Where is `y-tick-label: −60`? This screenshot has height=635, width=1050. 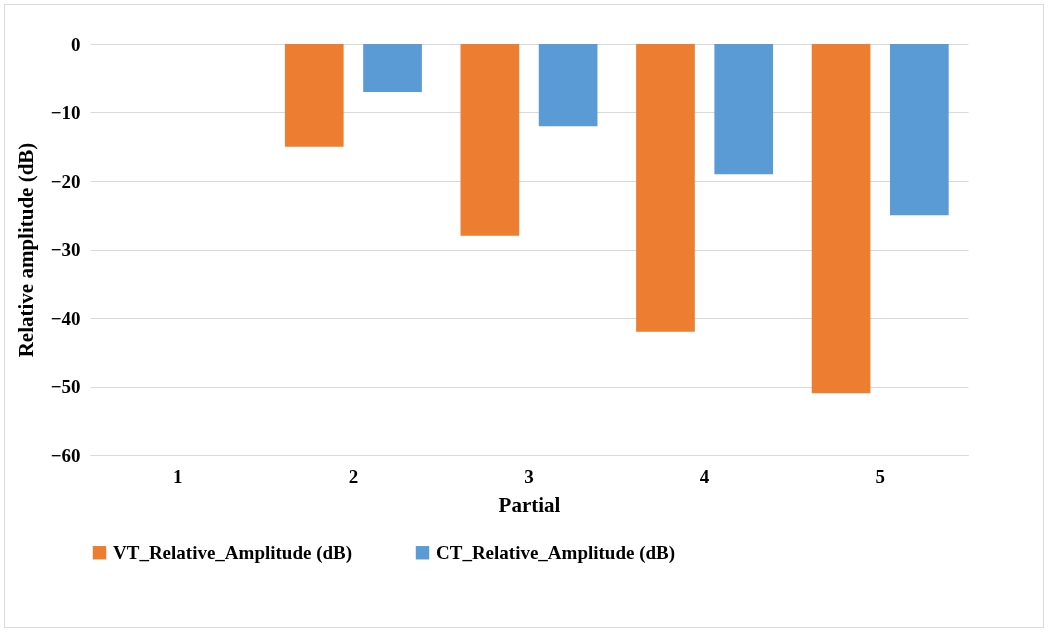
y-tick-label: −60 is located at coordinates (65, 455).